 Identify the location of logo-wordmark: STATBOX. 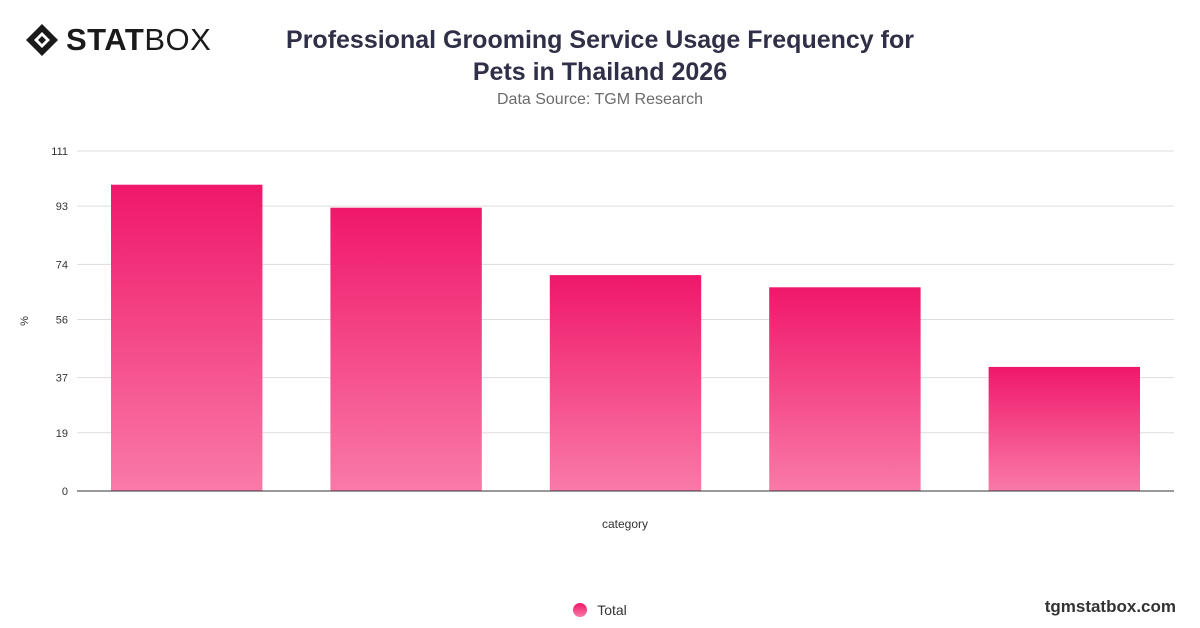
(138, 40).